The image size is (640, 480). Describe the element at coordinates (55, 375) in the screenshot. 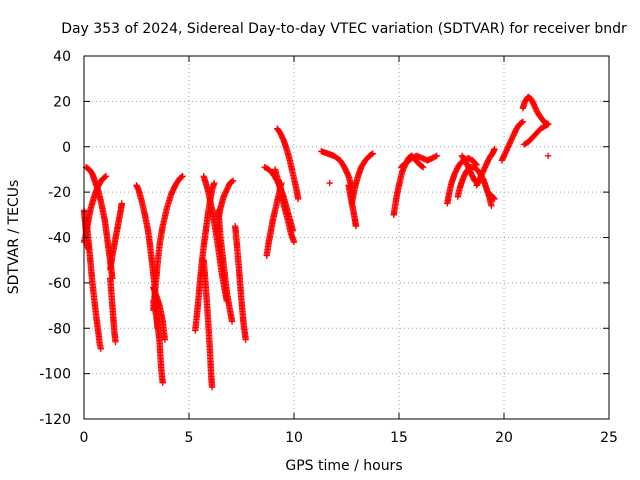

I see `y-tick-label: -100` at that location.